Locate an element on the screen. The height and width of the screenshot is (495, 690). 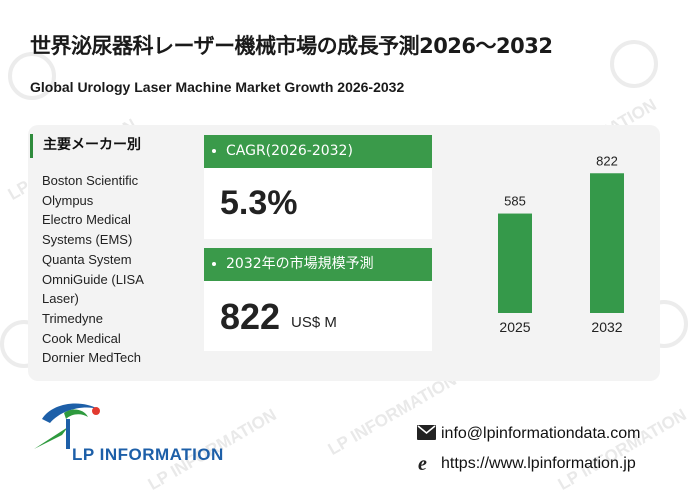
market-size-card-header: 2032年の市場規模予測 is located at coordinates (318, 264).